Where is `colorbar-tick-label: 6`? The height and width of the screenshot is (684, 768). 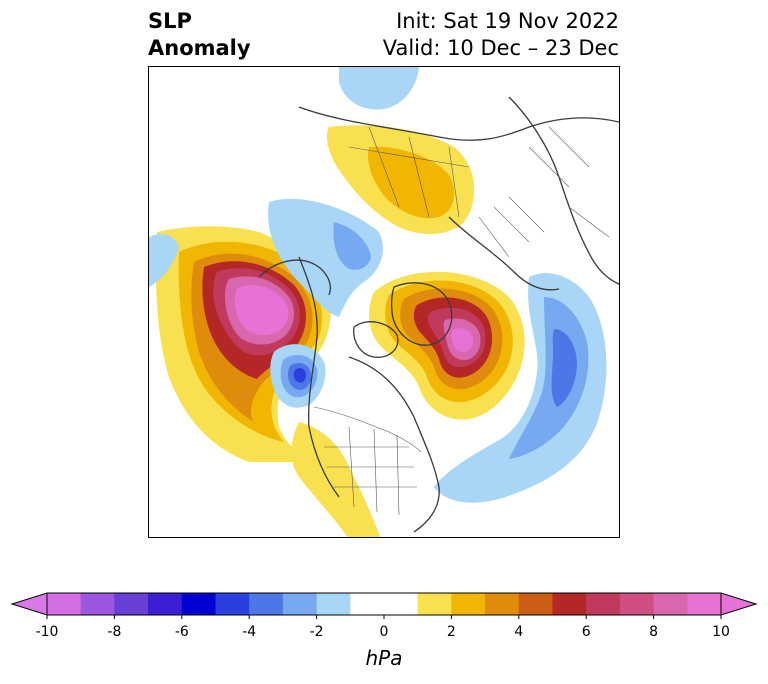
colorbar-tick-label: 6 is located at coordinates (586, 632).